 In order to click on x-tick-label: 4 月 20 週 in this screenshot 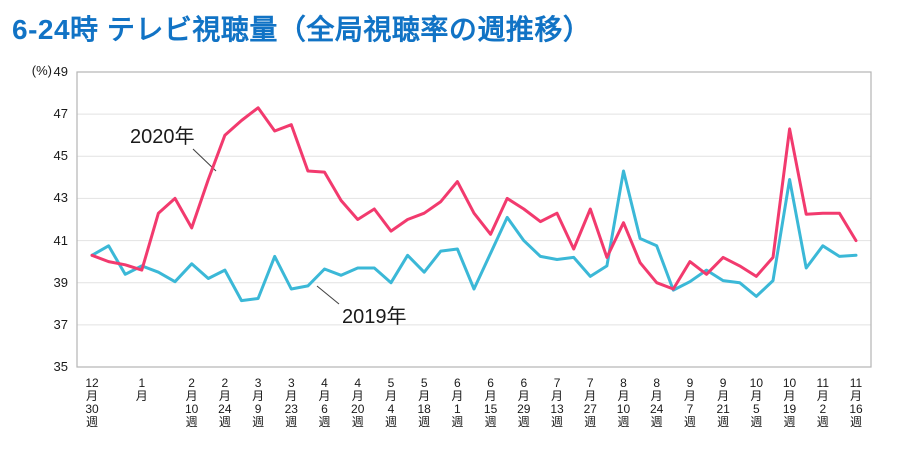, I will do `click(358, 403)`.